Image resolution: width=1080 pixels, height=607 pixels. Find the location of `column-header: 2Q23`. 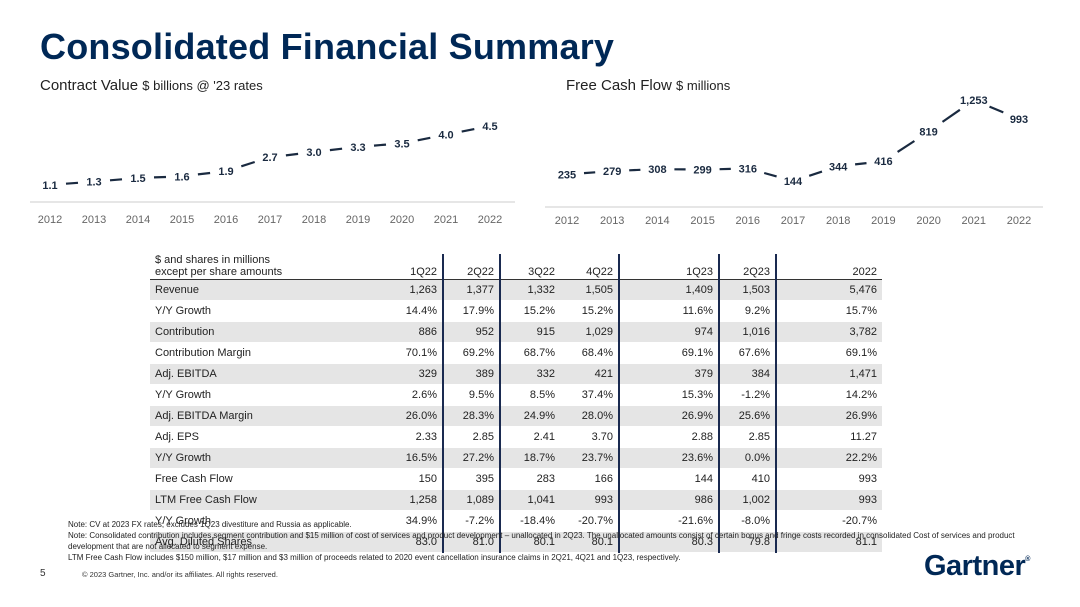

column-header: 2Q23 is located at coordinates (748, 267).